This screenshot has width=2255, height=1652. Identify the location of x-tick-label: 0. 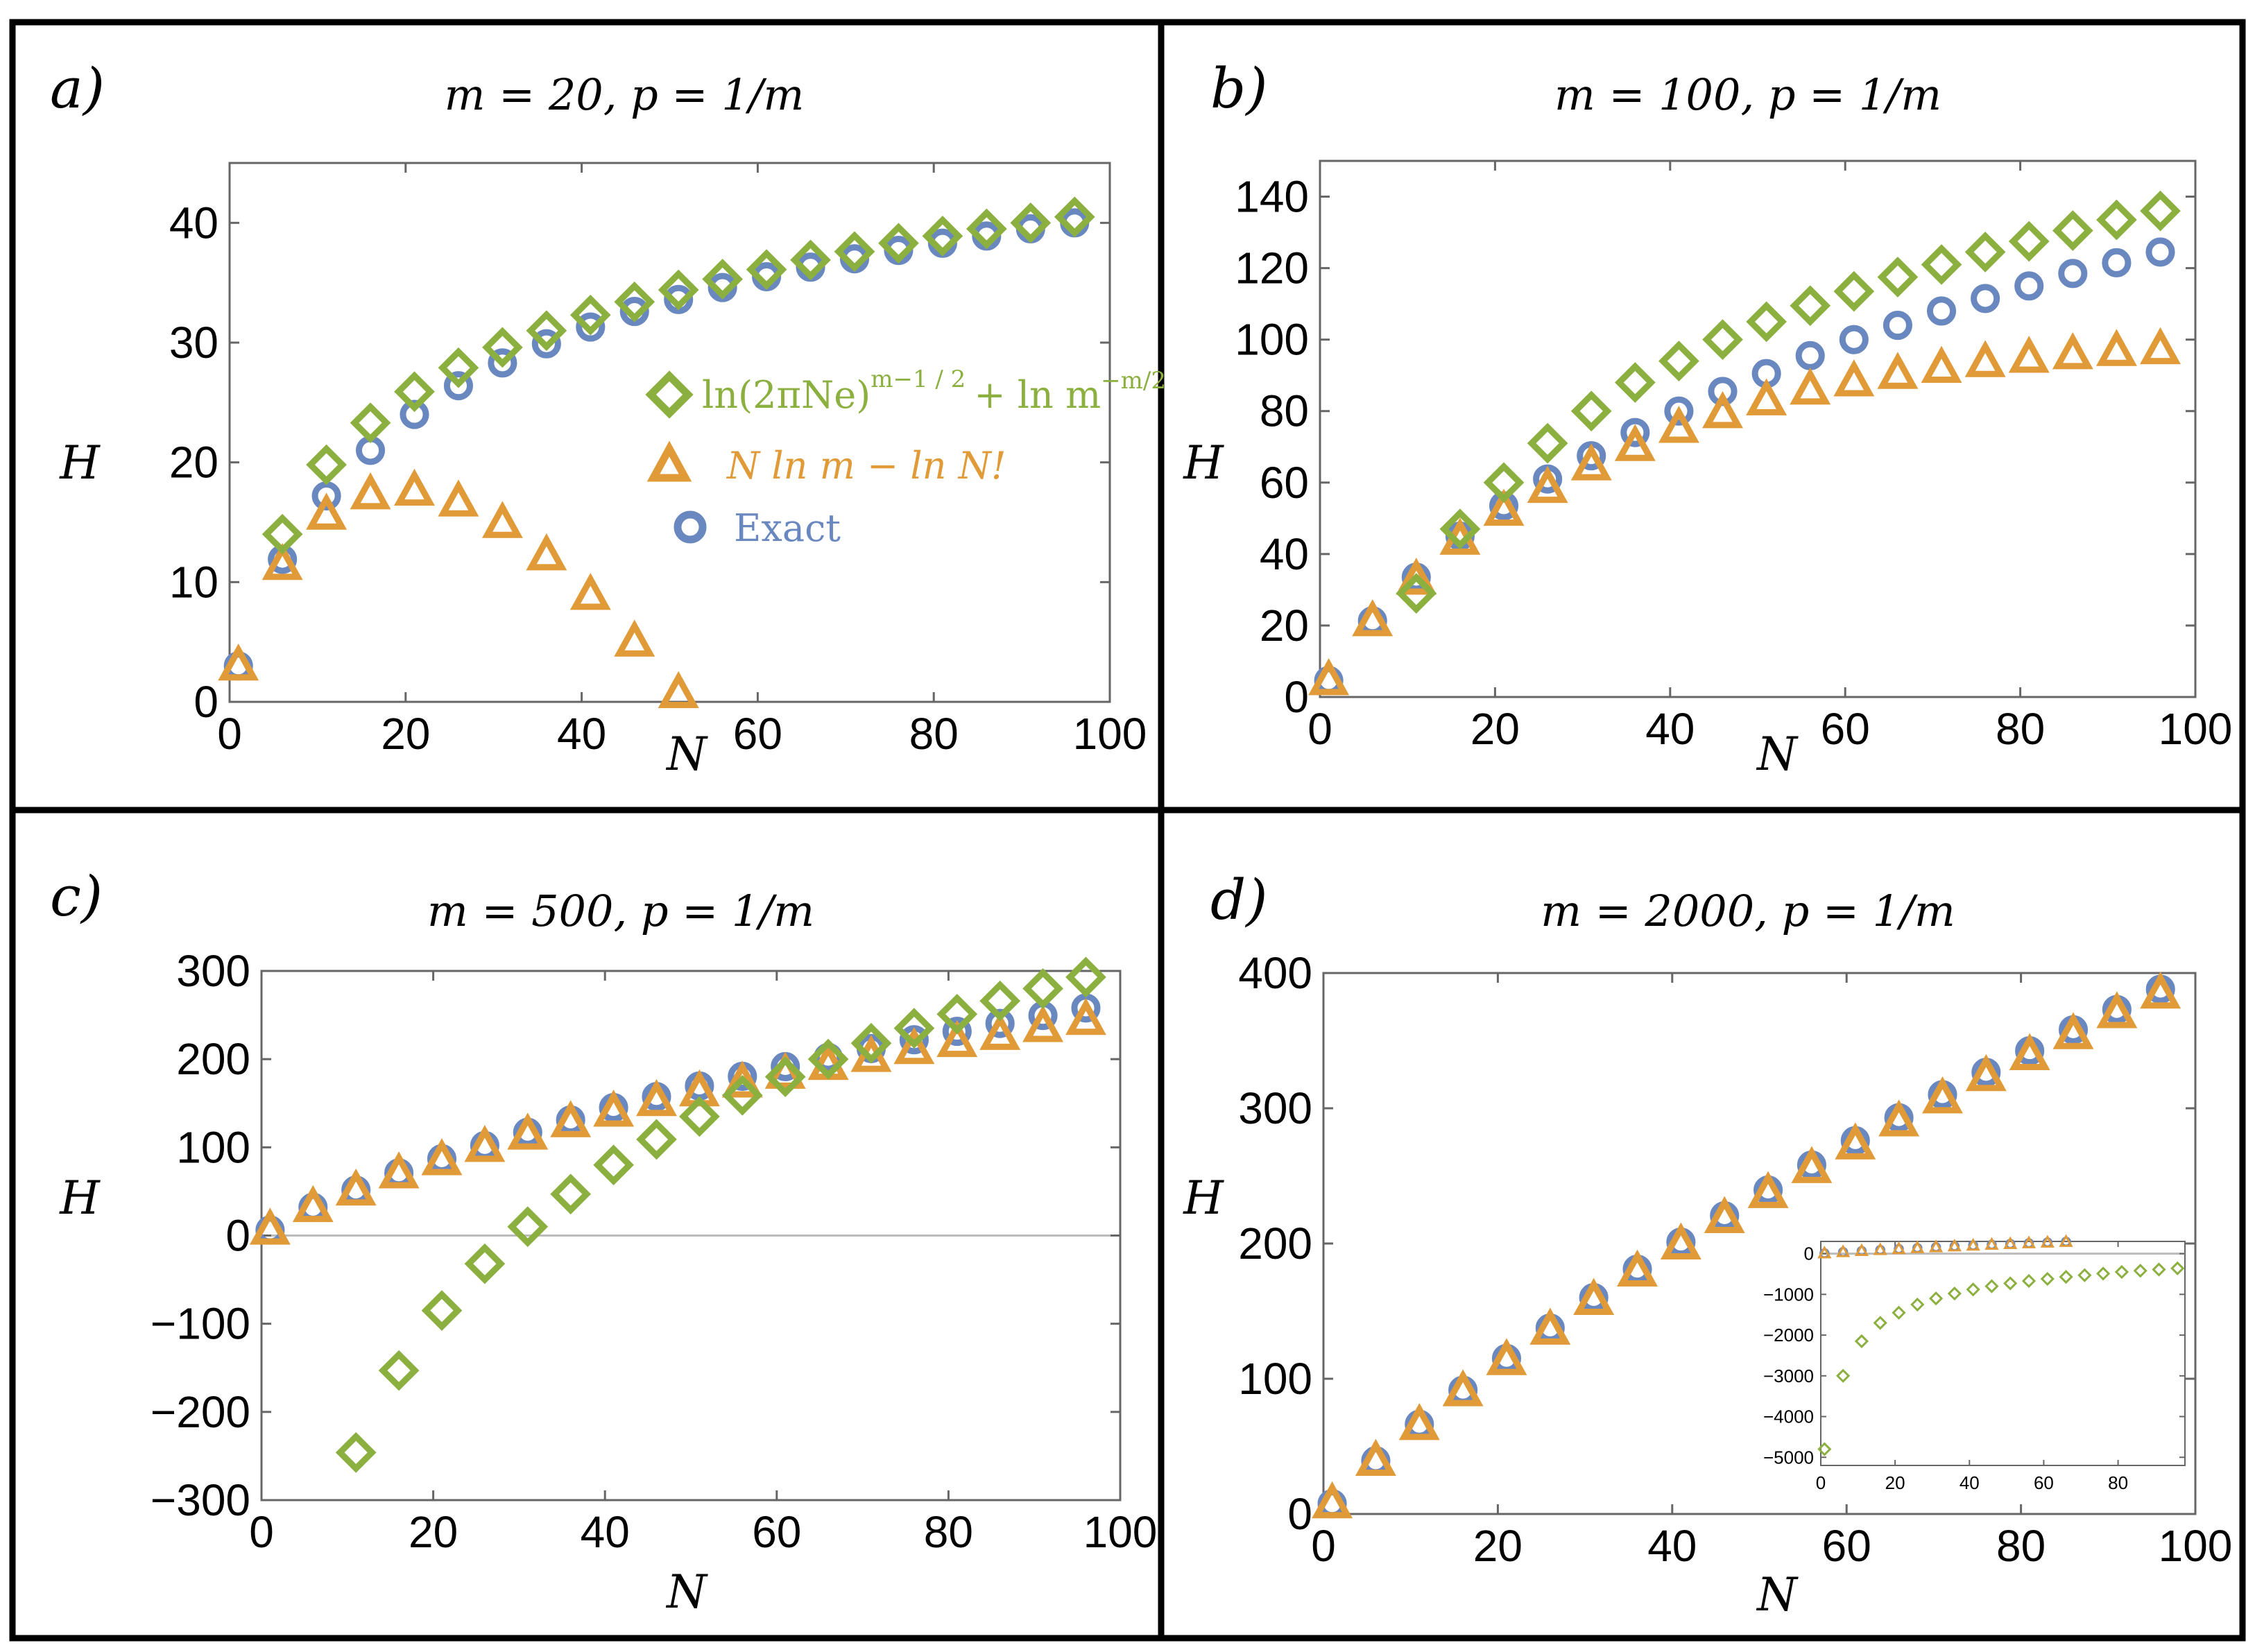
(229, 734).